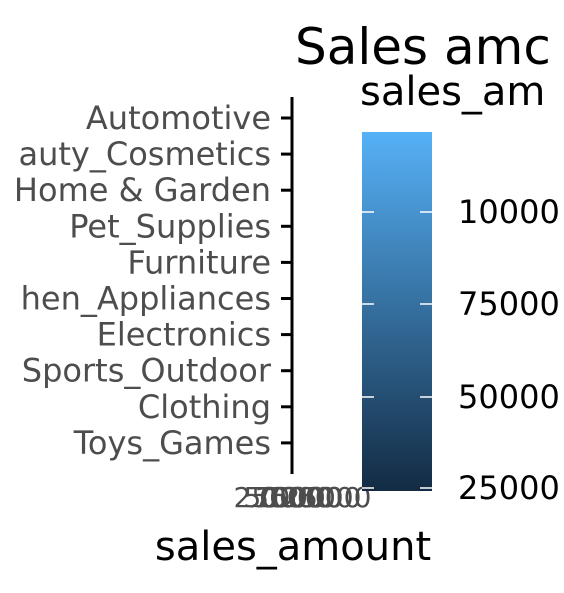 Image resolution: width=564 pixels, height=593 pixels. I want to click on category-label: Home & Garden, so click(142, 190).